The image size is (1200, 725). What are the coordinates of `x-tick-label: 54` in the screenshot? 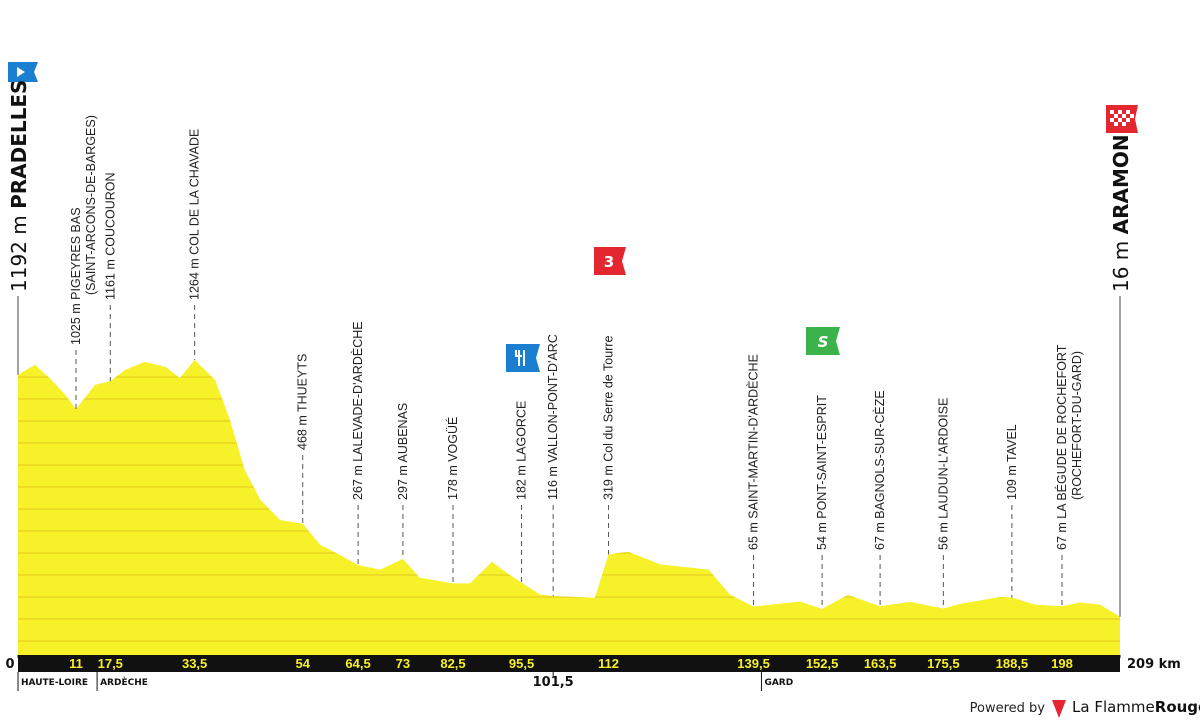 It's located at (302, 663).